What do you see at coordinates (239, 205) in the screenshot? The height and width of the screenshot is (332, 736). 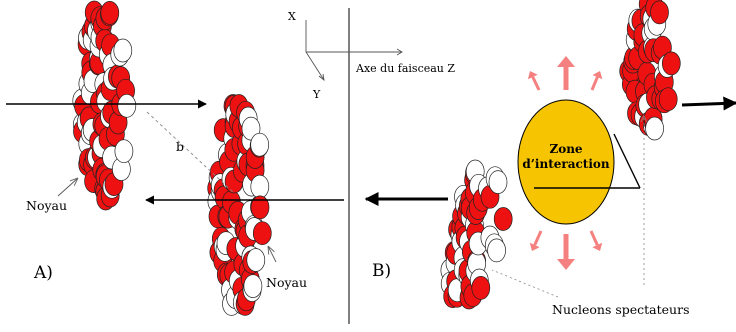 I see `nucleus-a-right` at bounding box center [239, 205].